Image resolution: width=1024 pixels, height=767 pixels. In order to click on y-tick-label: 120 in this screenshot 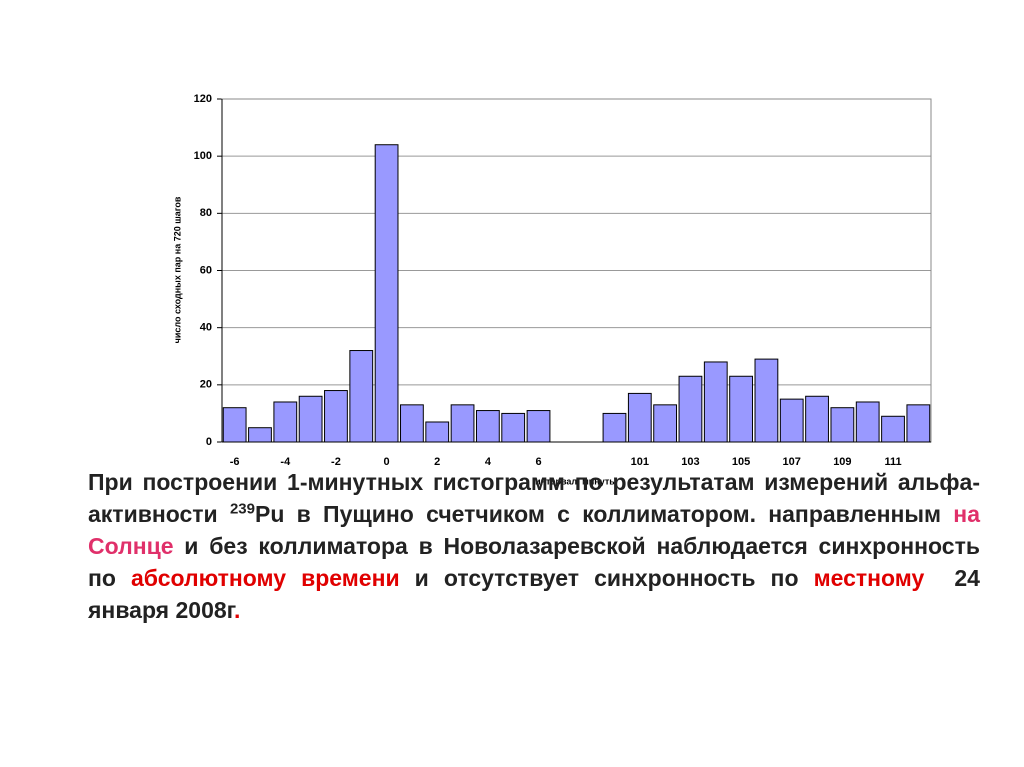, I will do `click(203, 99)`.